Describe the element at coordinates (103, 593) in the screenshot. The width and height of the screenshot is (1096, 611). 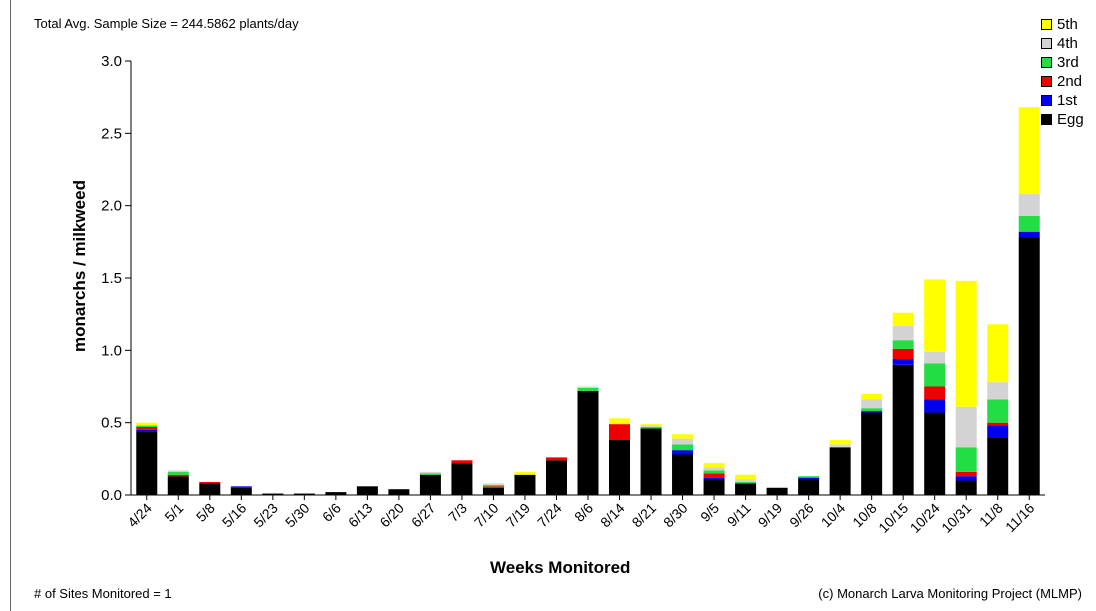
I see `sites-monitored: # of Sites Monitored = 1` at that location.